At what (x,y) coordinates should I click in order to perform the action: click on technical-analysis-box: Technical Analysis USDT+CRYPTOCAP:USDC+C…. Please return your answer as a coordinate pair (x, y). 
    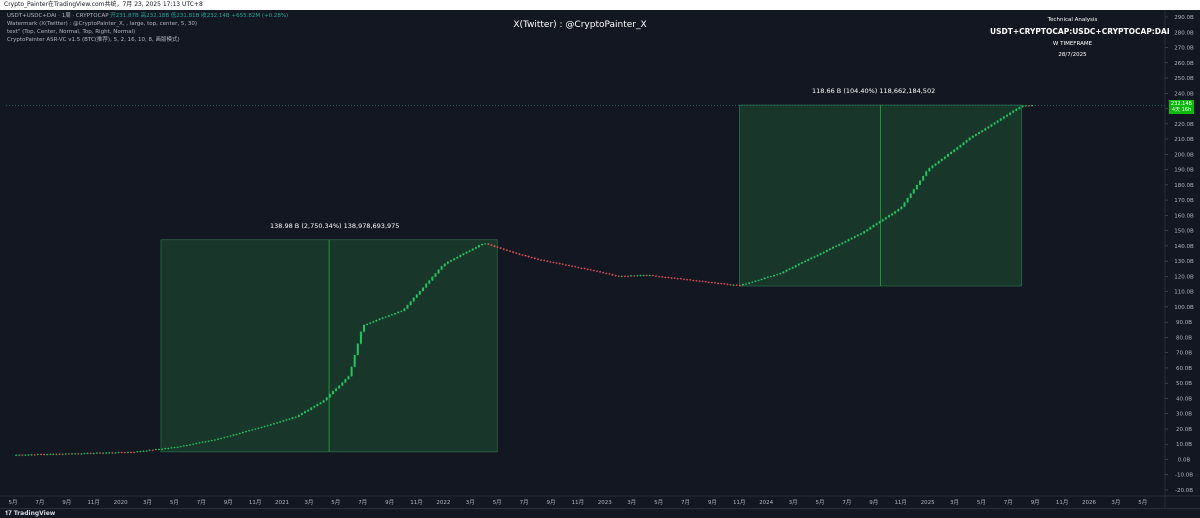
    Looking at the image, I should click on (1080, 38).